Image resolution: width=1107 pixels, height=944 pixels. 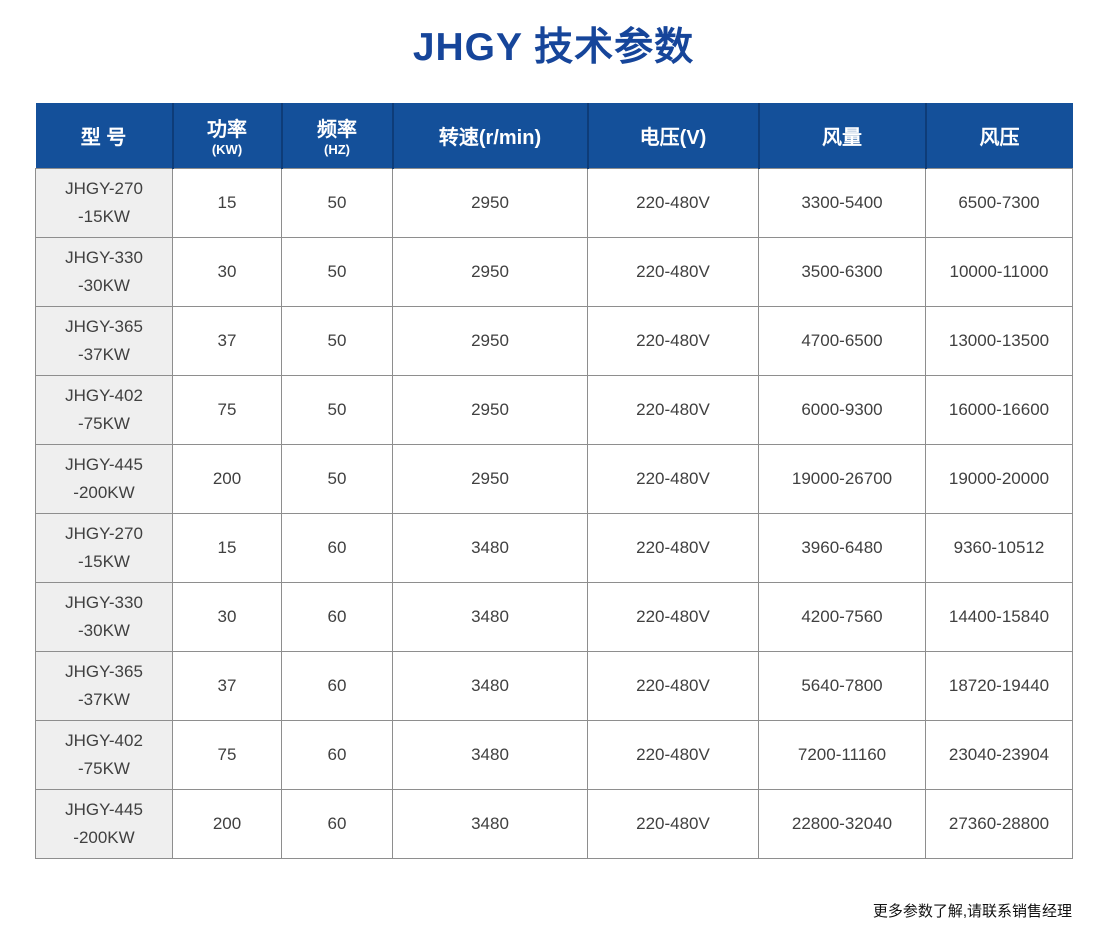 I want to click on header-label: 风量, so click(x=842, y=137).